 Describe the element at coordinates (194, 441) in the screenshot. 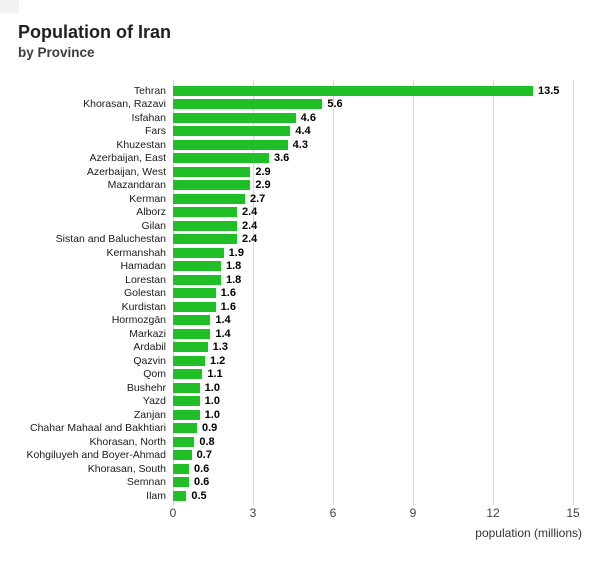

I see `bar-wrap: 0.8` at that location.